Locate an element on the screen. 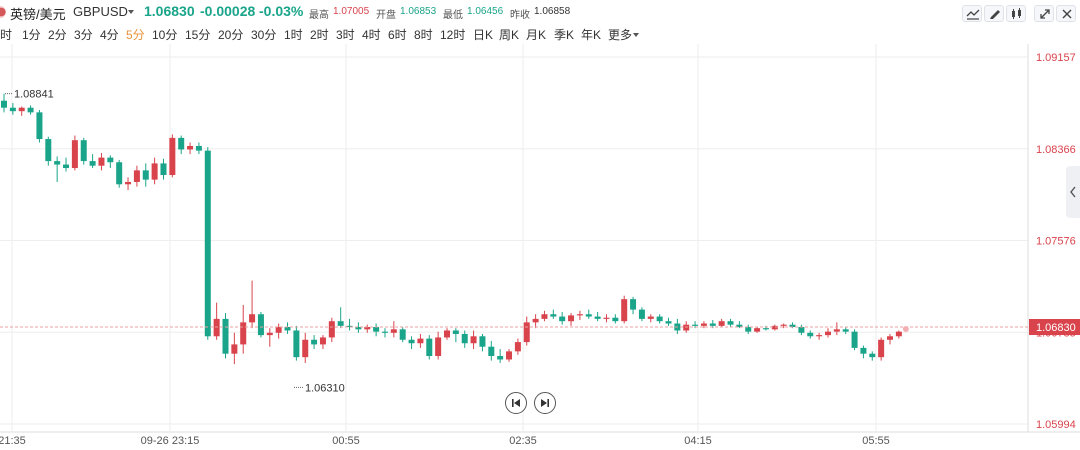 The width and height of the screenshot is (1080, 450). tab-timeframe: 6时 is located at coordinates (397, 35).